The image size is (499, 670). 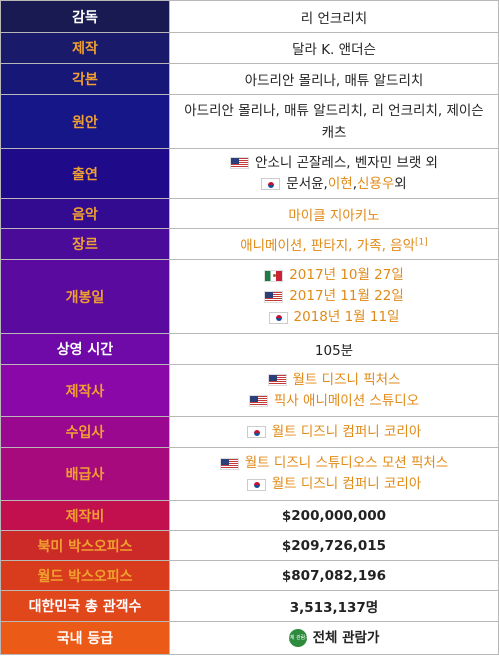 I want to click on row-kr-rating: 국내 등급 전체 관람가 전체 관람가, so click(x=249, y=638).